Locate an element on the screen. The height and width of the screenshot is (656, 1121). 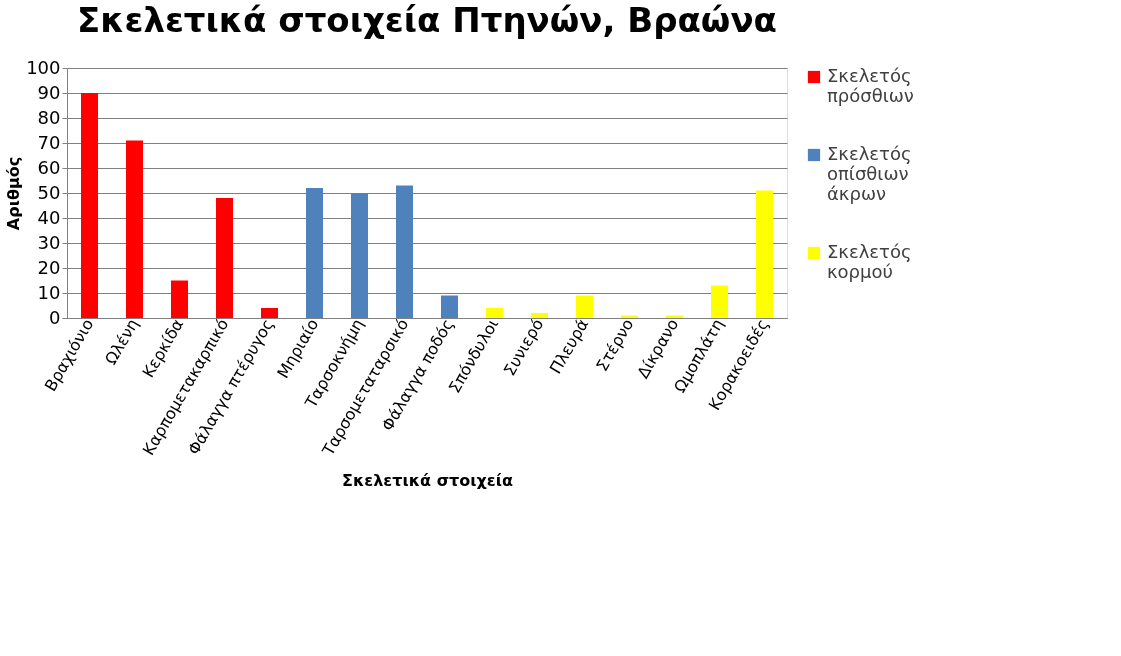
x-axis-title: Σκελετικά στοιχεία is located at coordinates (427, 481).